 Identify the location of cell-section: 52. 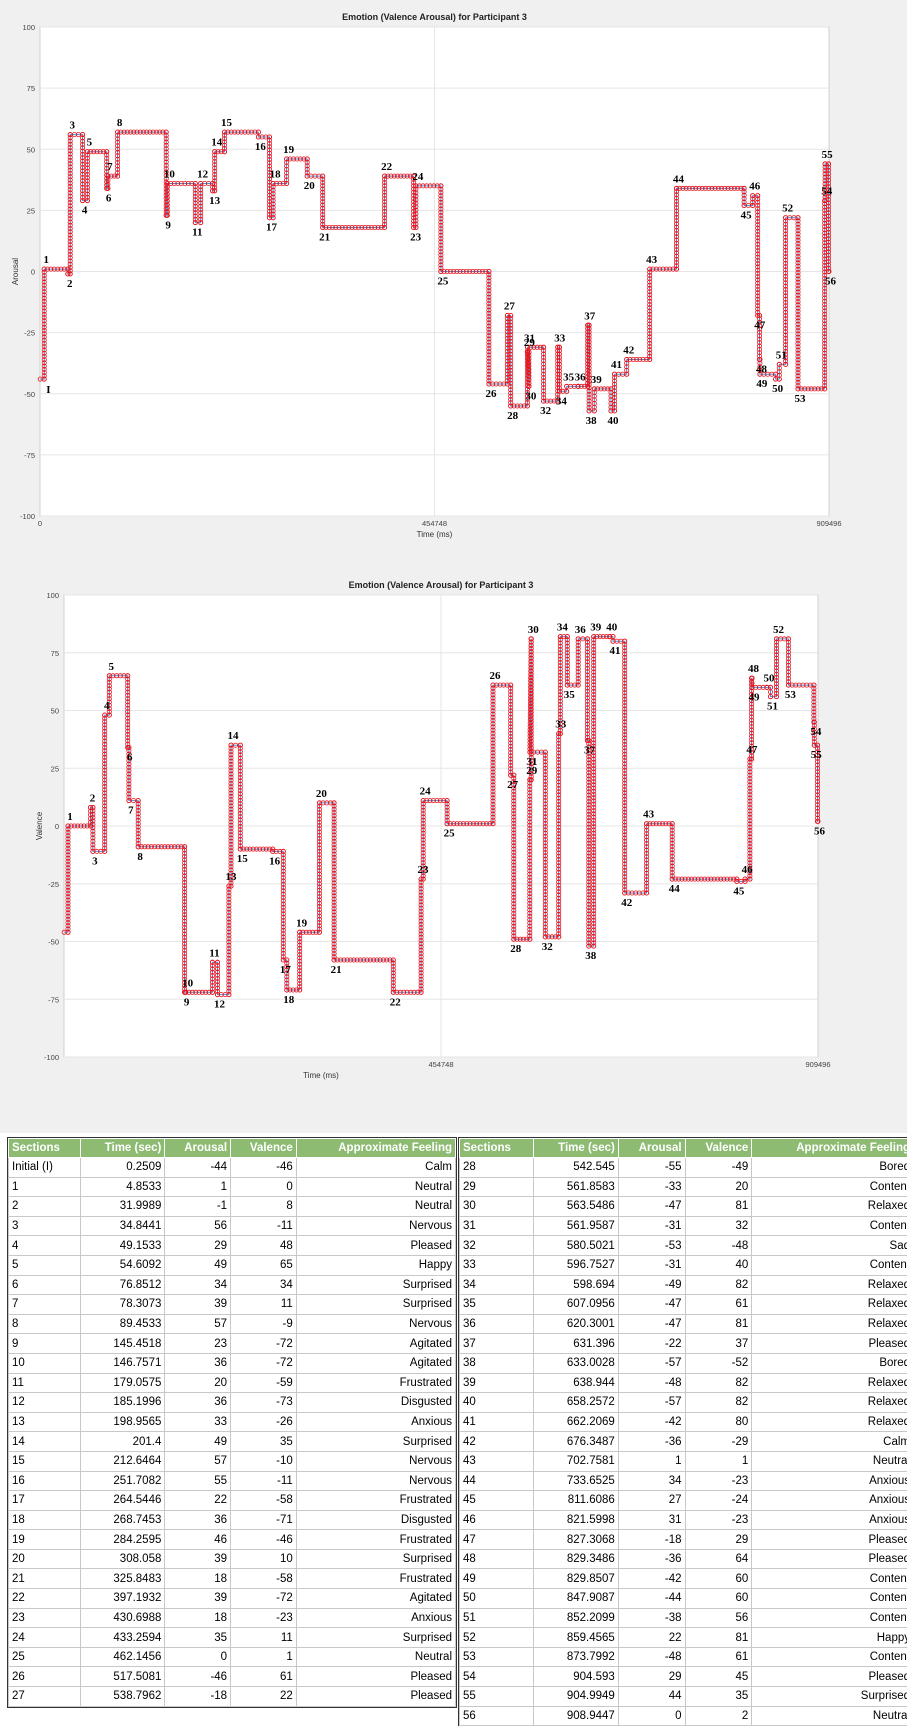
(497, 1638).